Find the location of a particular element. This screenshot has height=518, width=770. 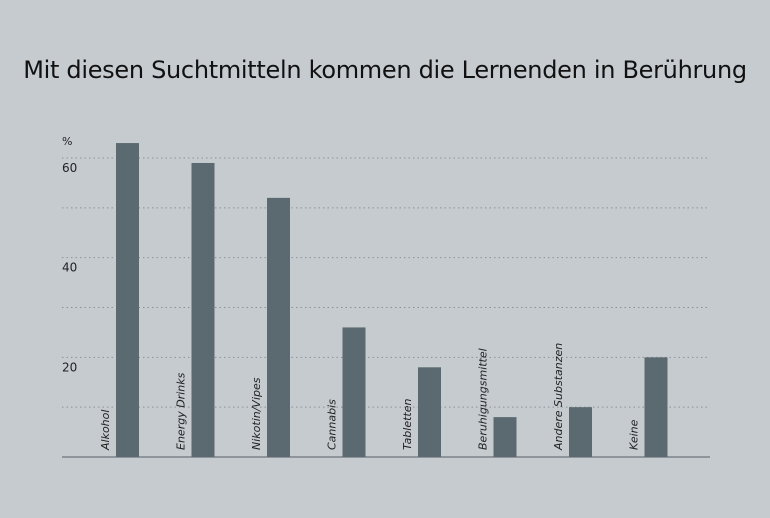

category-label-0: Alkohol is located at coordinates (105, 430).